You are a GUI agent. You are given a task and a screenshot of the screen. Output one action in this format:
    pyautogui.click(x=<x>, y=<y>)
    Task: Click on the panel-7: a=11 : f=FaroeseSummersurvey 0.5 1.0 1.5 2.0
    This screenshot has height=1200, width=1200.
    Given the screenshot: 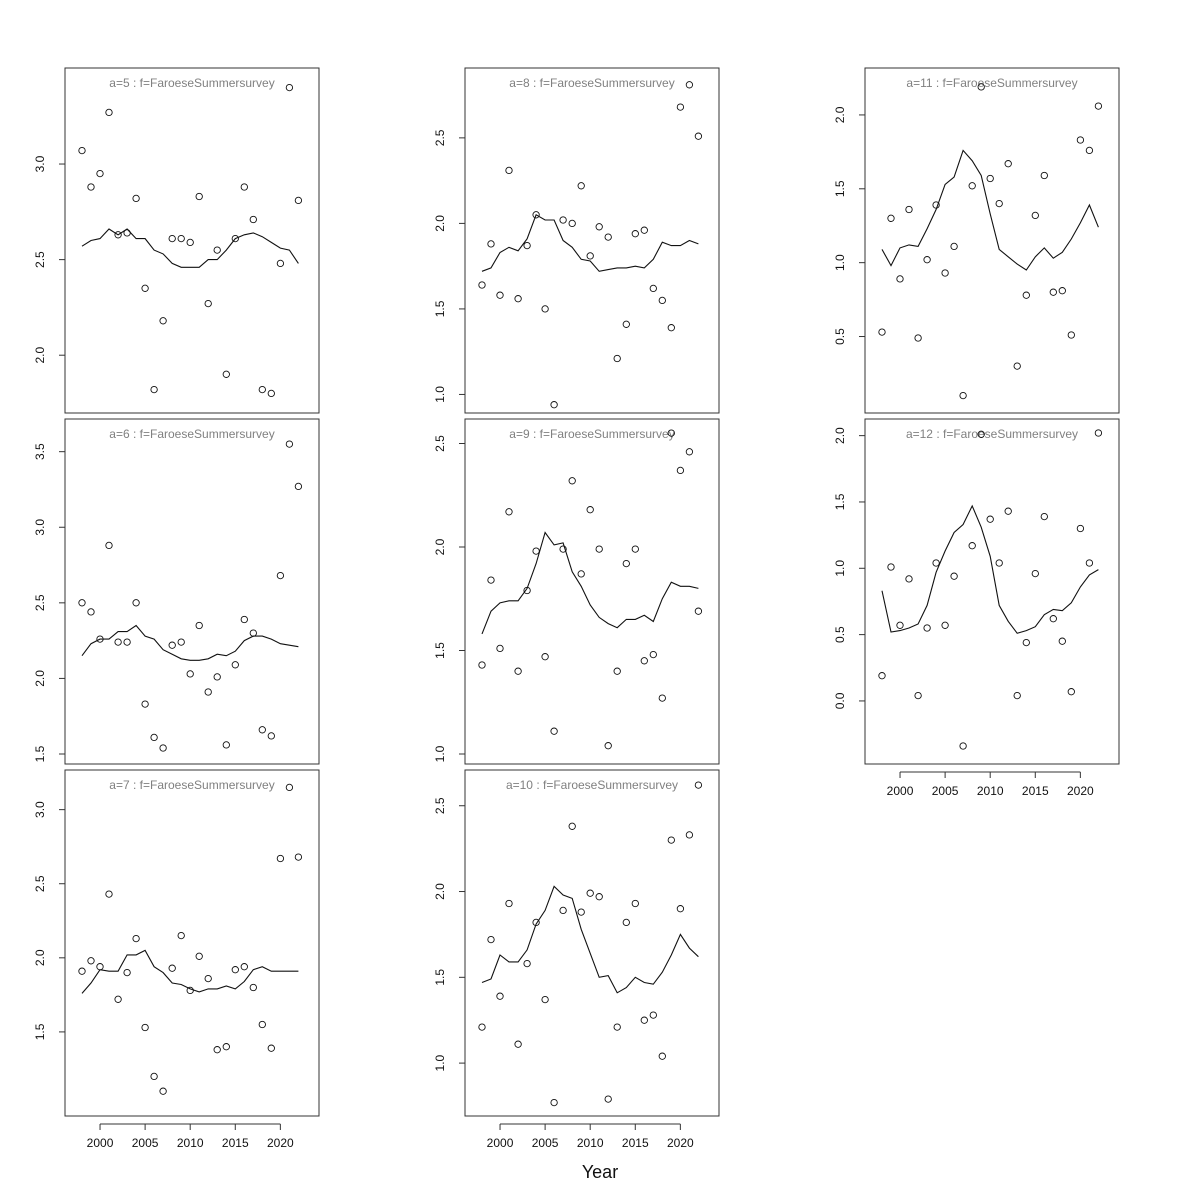 What is the action you would take?
    pyautogui.click(x=976, y=240)
    